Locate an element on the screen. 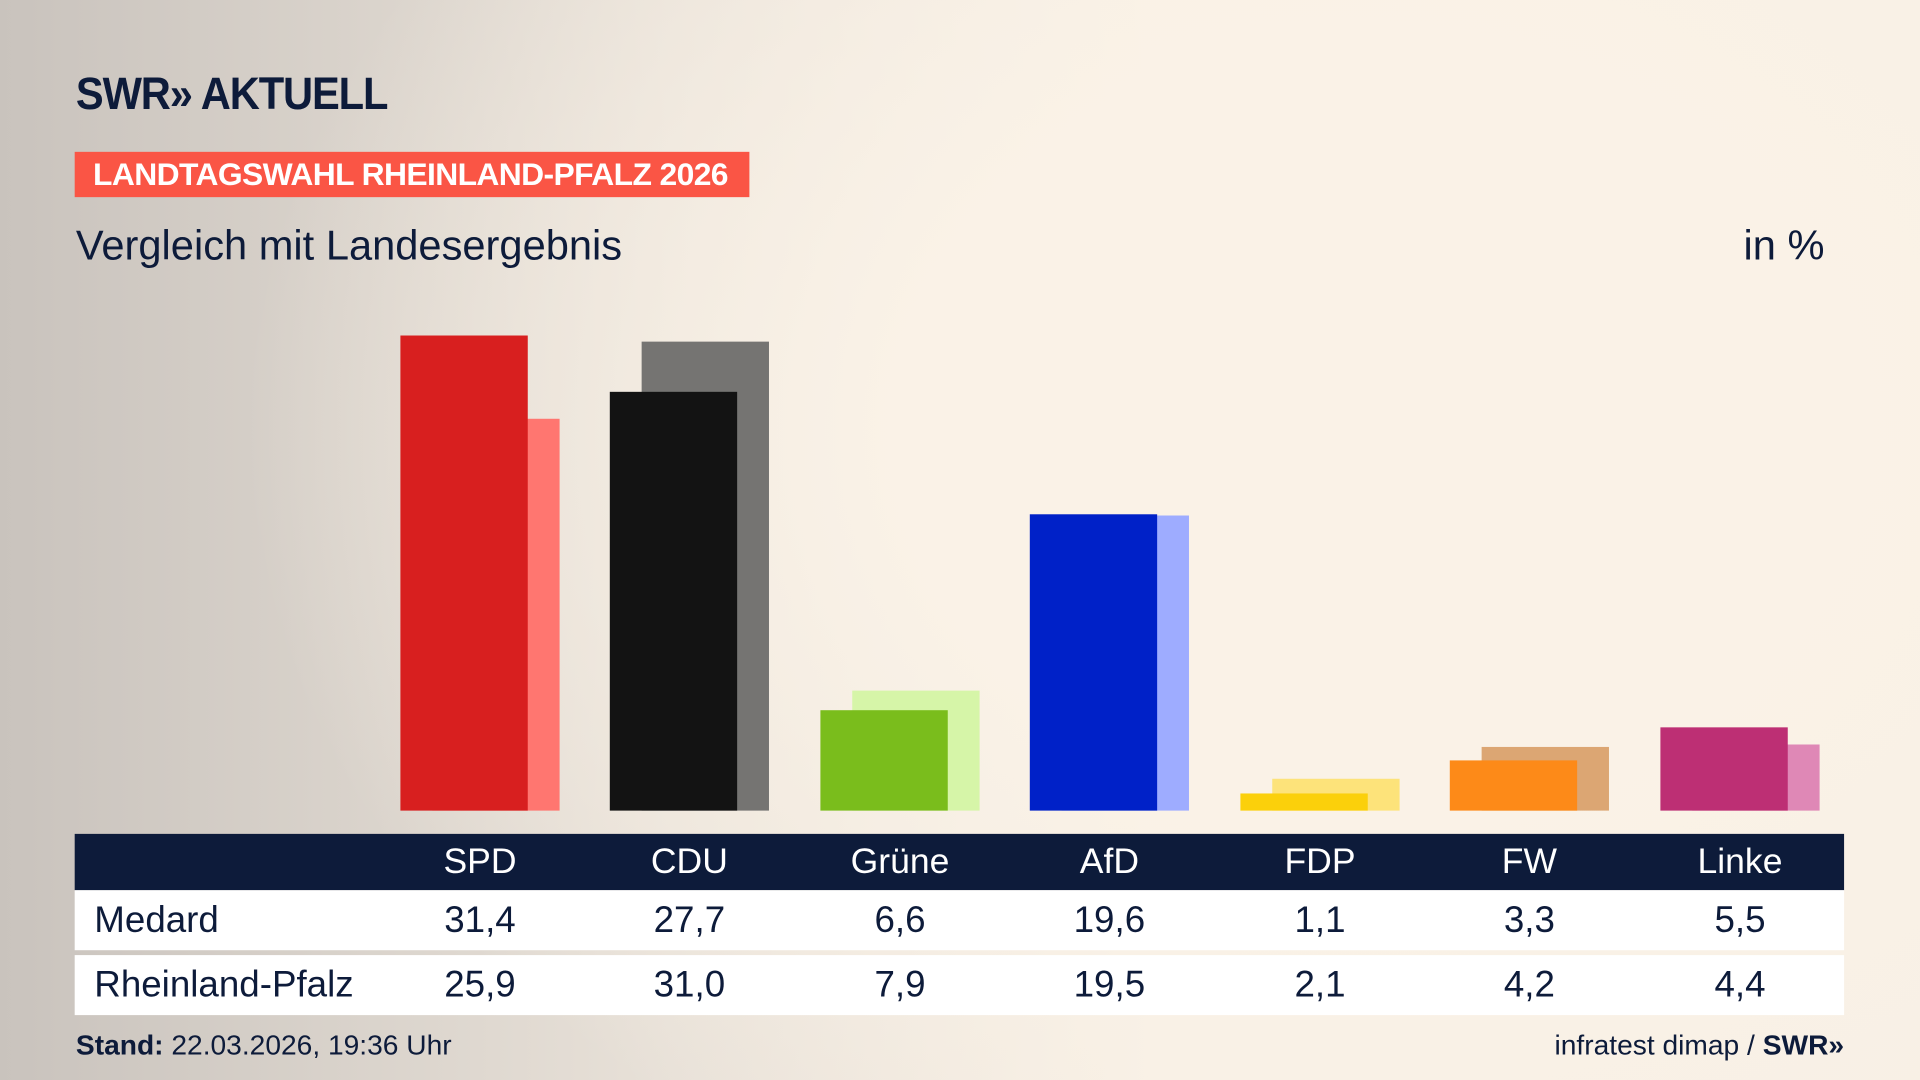 The image size is (1920, 1080). bar-local-fdp is located at coordinates (1304, 802).